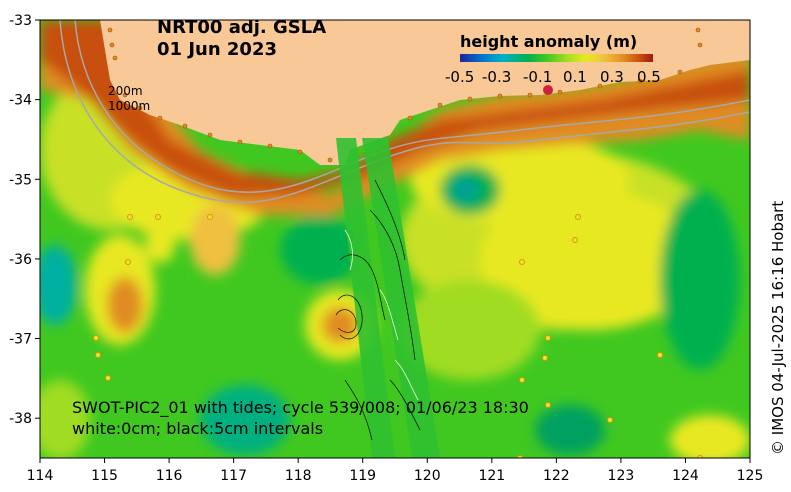 This screenshot has width=791, height=492. What do you see at coordinates (621, 476) in the screenshot?
I see `x-tick-label: 123` at bounding box center [621, 476].